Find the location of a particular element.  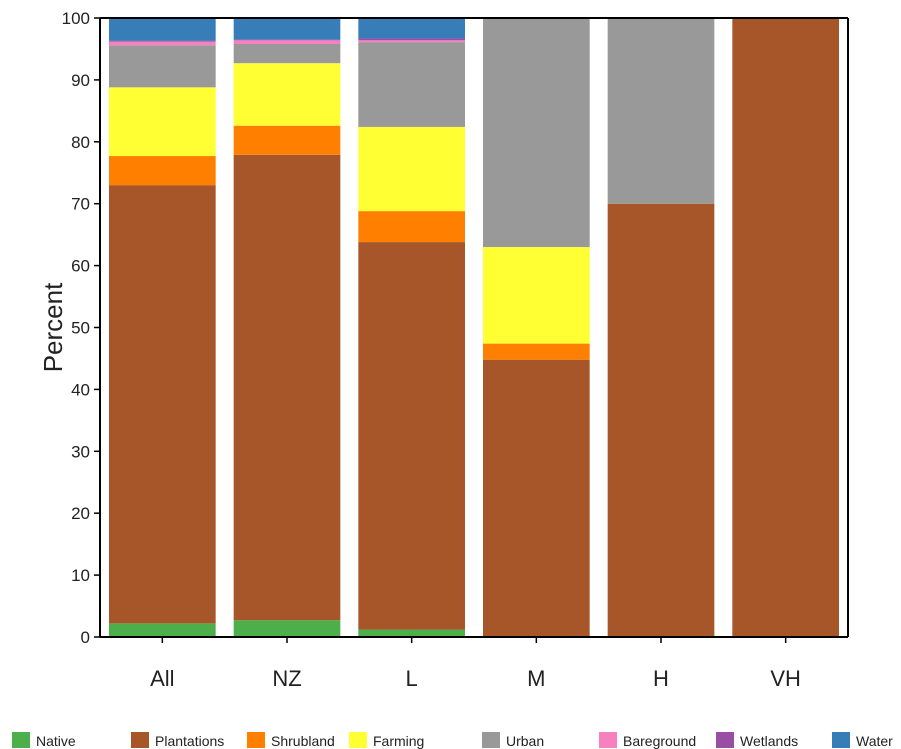

legend-swatch-wetlands is located at coordinates (725, 740).